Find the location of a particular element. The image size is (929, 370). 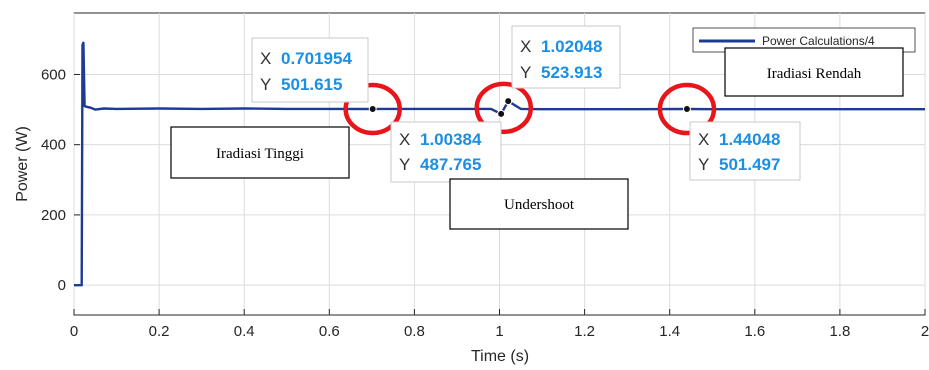

x-tick-label: 2 is located at coordinates (925, 331).